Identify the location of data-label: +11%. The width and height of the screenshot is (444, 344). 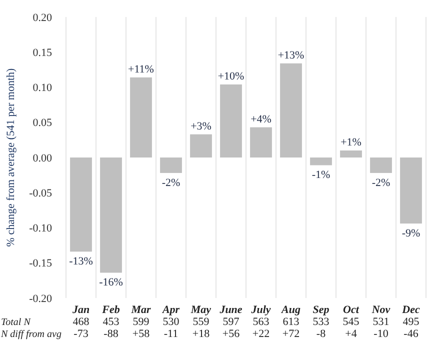
(141, 69).